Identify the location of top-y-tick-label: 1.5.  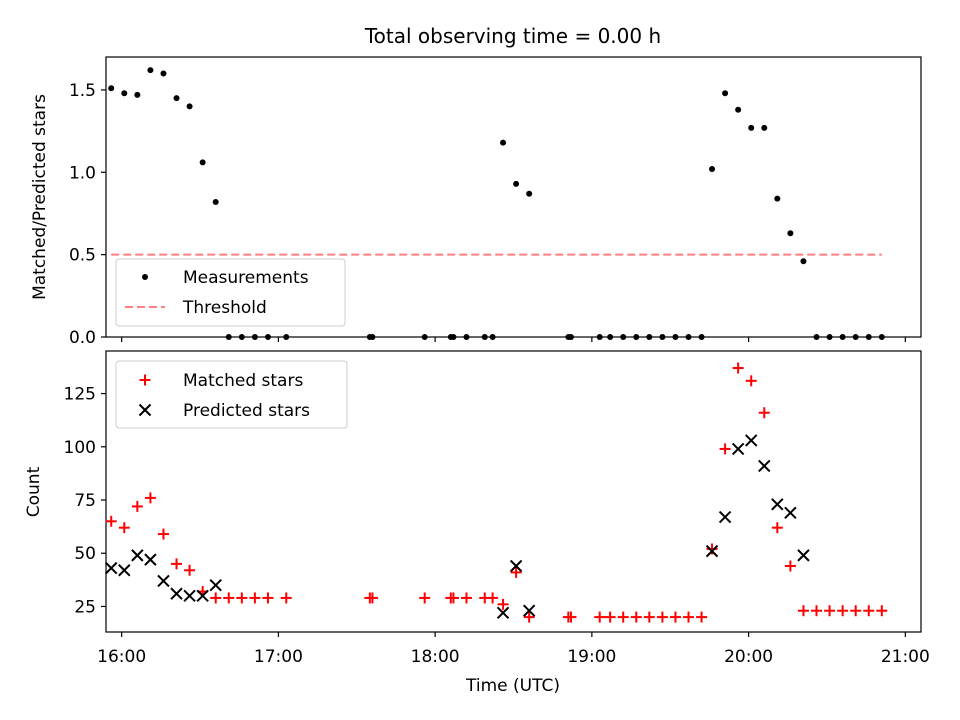
(82, 91).